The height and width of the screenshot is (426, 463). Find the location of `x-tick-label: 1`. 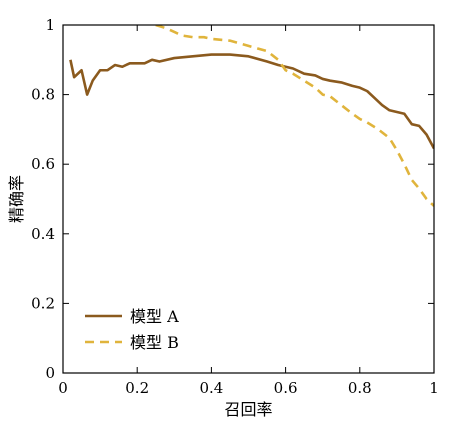

x-tick-label: 1 is located at coordinates (434, 388).